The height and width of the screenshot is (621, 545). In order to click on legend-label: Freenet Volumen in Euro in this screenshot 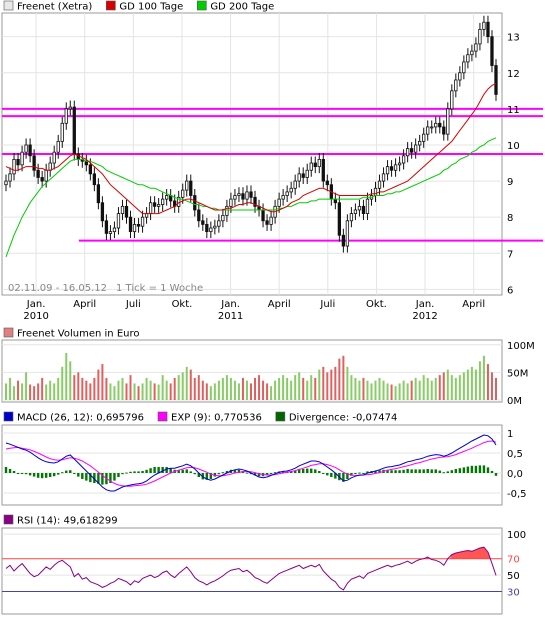, I will do `click(78, 334)`.